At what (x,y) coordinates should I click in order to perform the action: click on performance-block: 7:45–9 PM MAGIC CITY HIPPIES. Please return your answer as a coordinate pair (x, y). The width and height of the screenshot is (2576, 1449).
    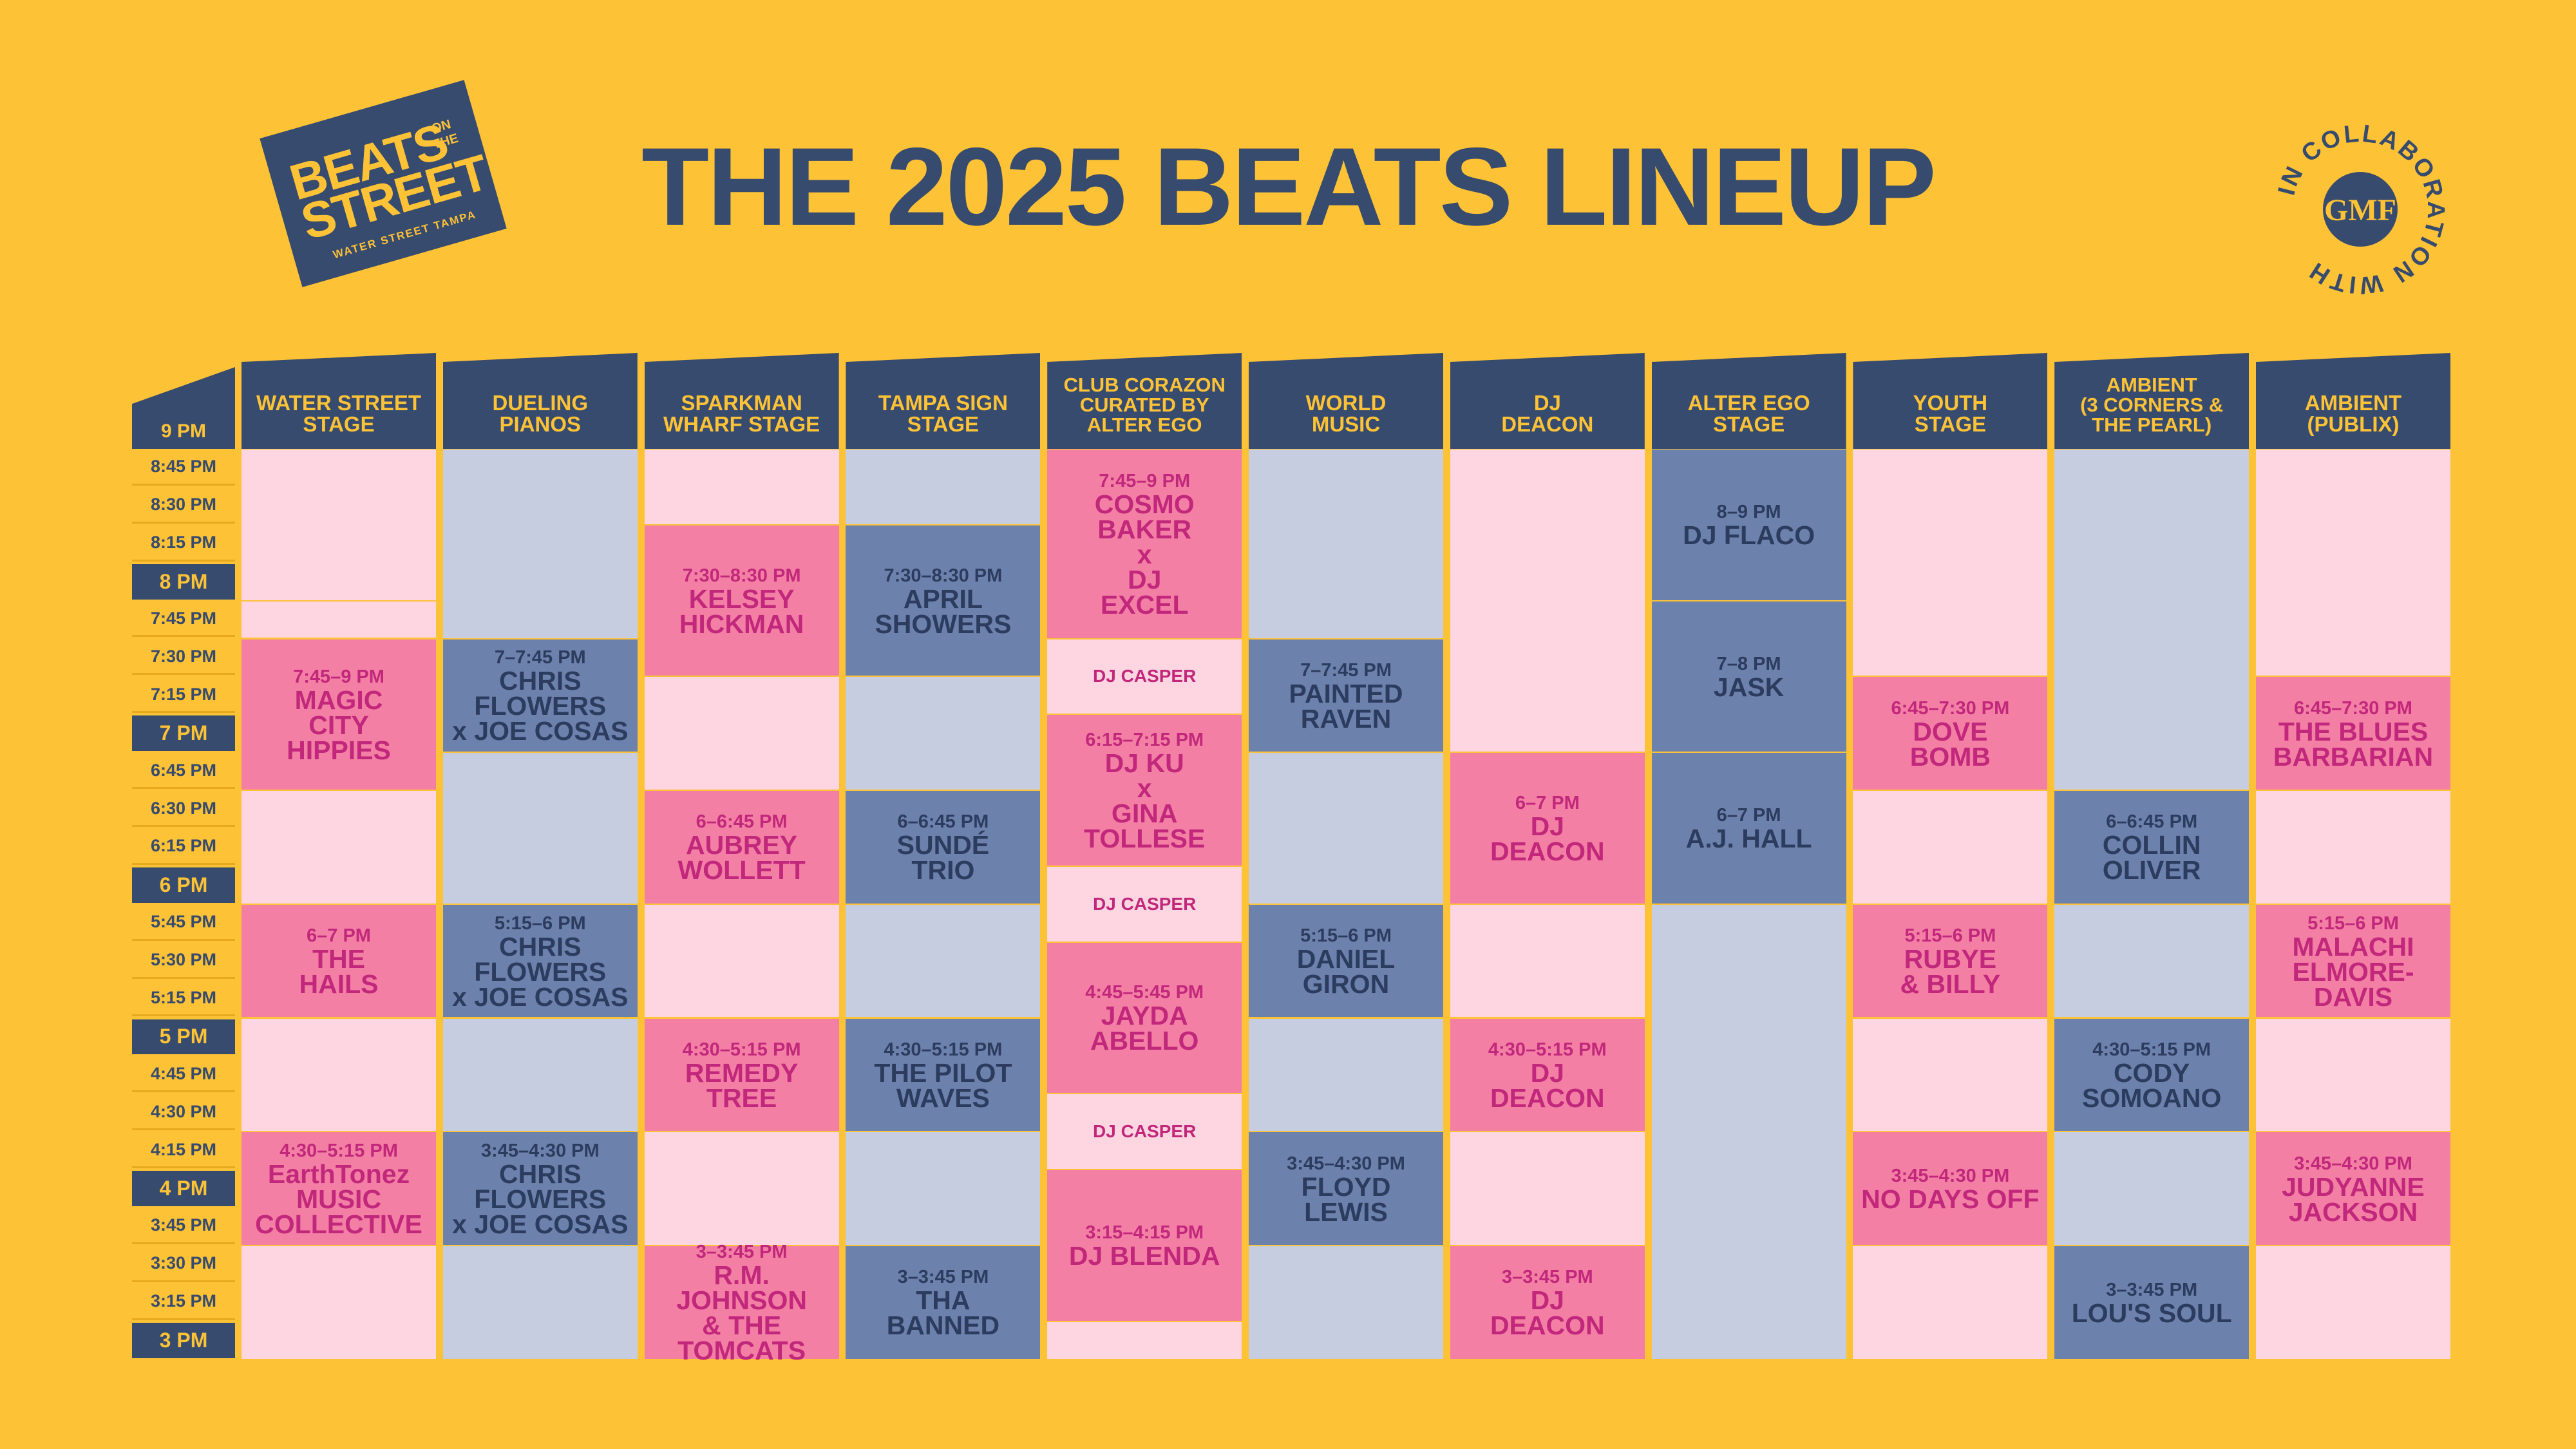
    Looking at the image, I should click on (339, 715).